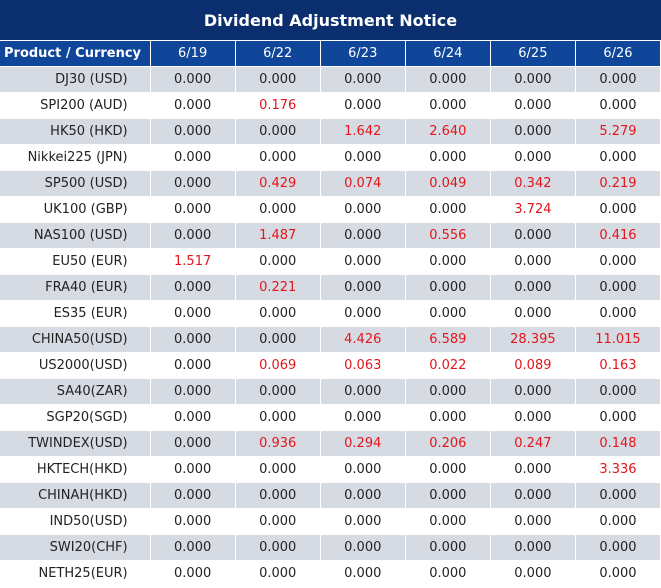 The image size is (661, 588). Describe the element at coordinates (193, 54) in the screenshot. I see `header-date: 6/19` at that location.